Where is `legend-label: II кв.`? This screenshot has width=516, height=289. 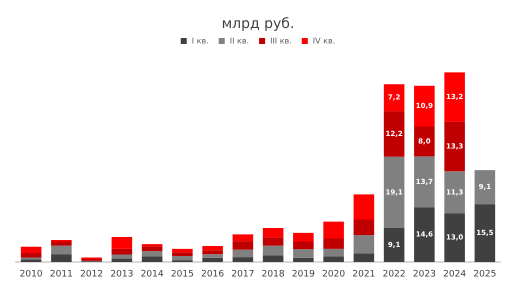
legend-label: II кв. is located at coordinates (240, 41).